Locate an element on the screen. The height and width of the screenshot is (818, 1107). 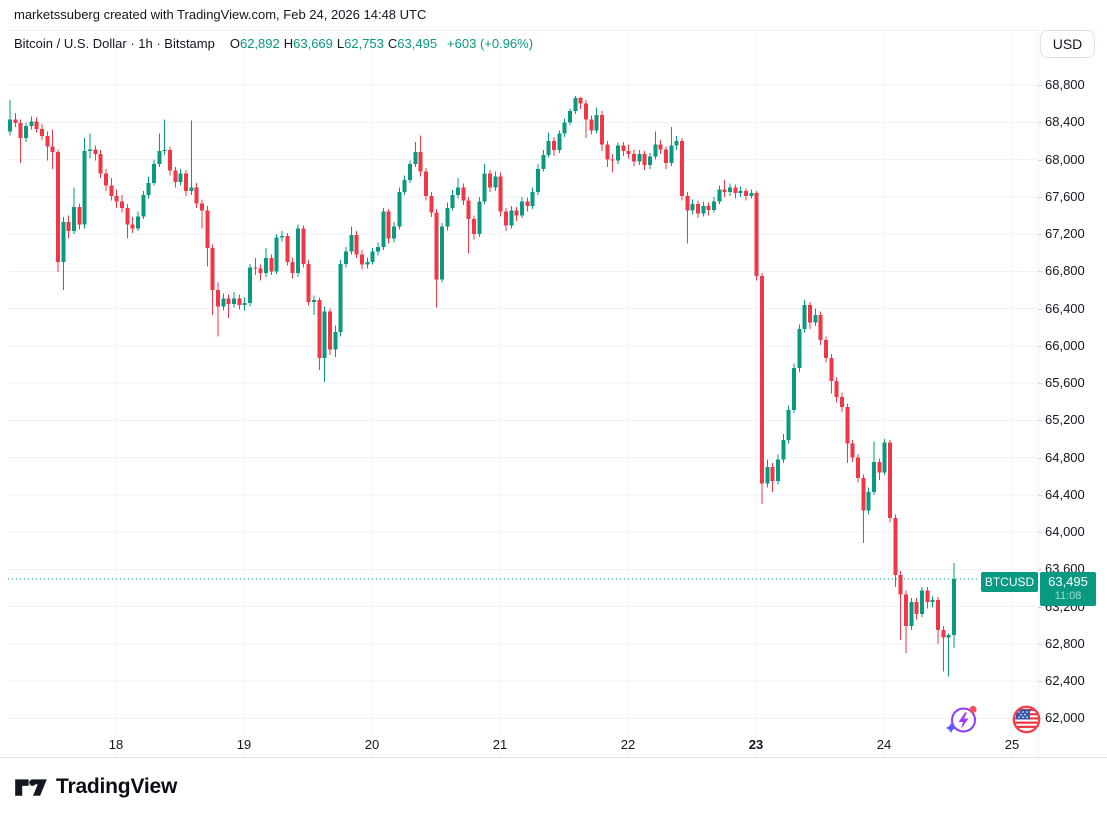
ohlc-key: H is located at coordinates (288, 43).